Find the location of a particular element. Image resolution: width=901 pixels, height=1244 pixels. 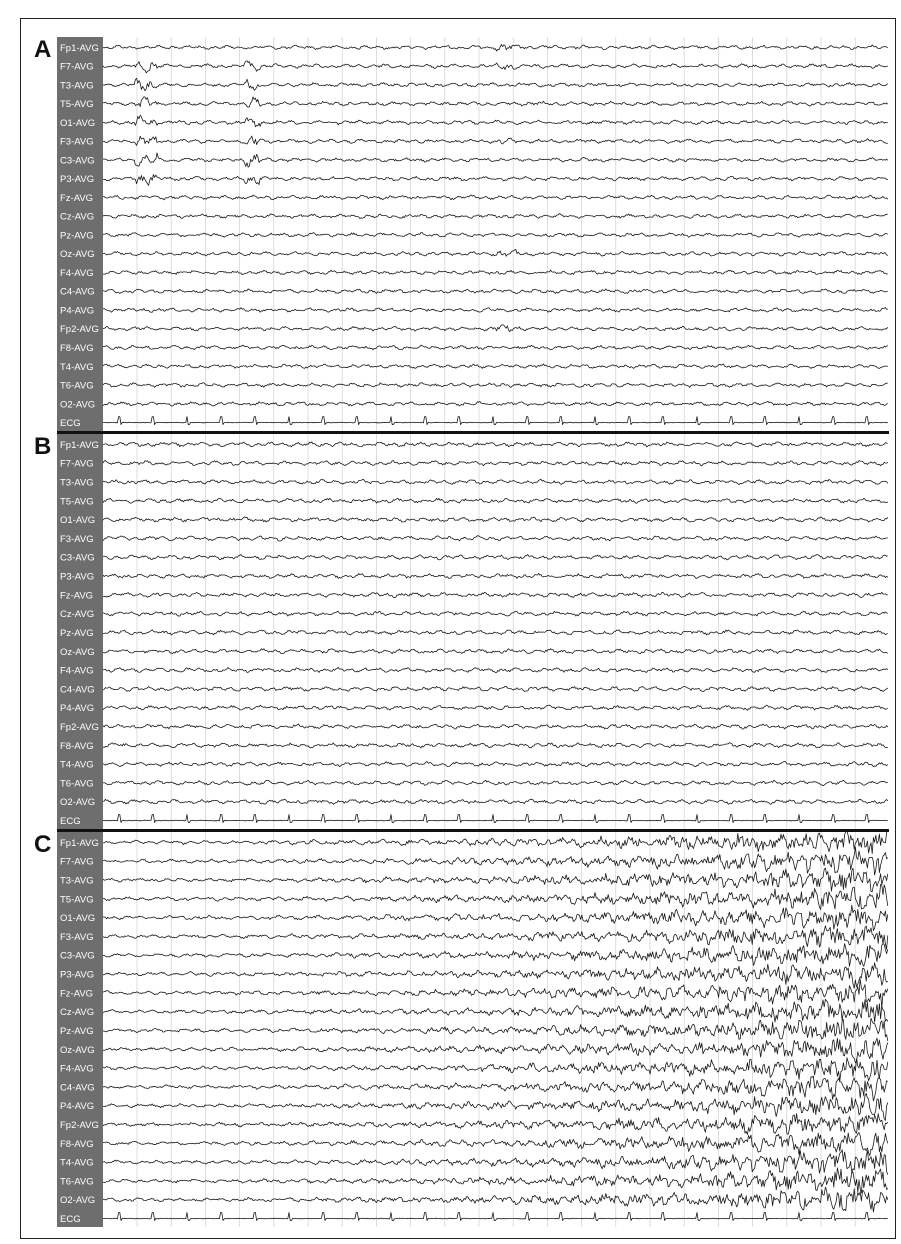

channel-label: T3-AVG is located at coordinates (77, 482).